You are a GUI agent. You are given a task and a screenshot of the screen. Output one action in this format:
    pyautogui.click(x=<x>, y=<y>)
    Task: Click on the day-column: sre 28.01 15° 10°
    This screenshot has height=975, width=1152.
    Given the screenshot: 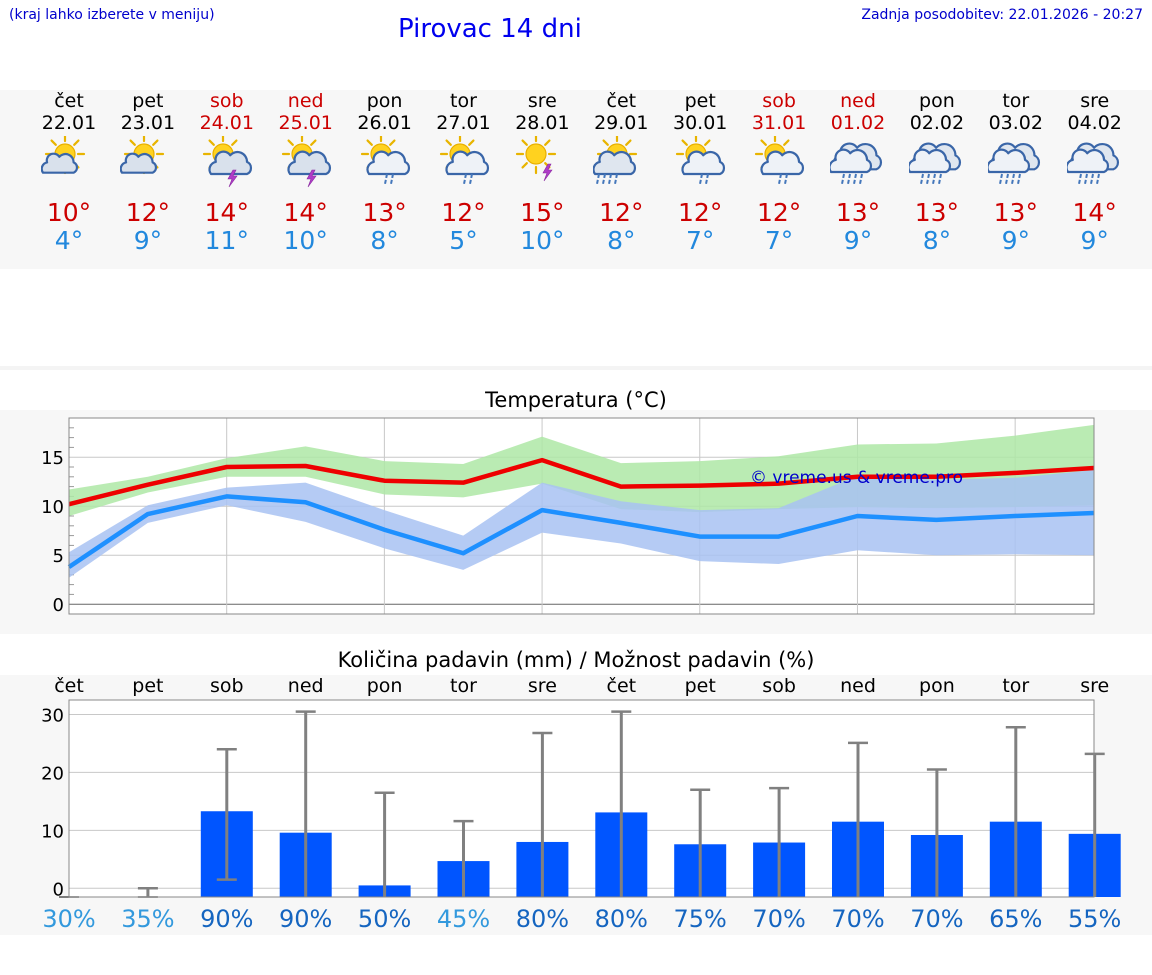 What is the action you would take?
    pyautogui.click(x=542, y=179)
    